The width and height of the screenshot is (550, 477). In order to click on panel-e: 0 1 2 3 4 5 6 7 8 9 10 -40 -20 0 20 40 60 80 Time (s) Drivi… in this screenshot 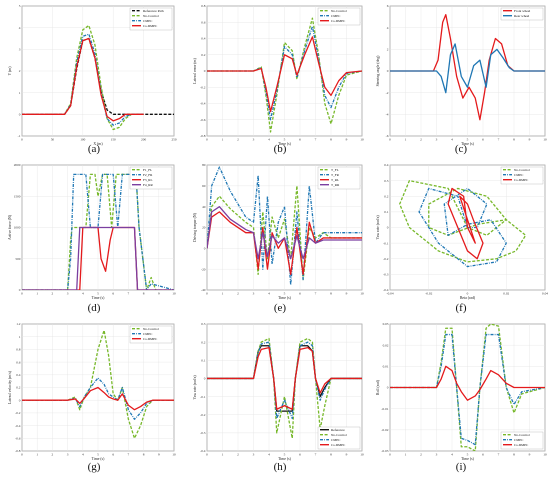, I will do `click(278, 231)`.